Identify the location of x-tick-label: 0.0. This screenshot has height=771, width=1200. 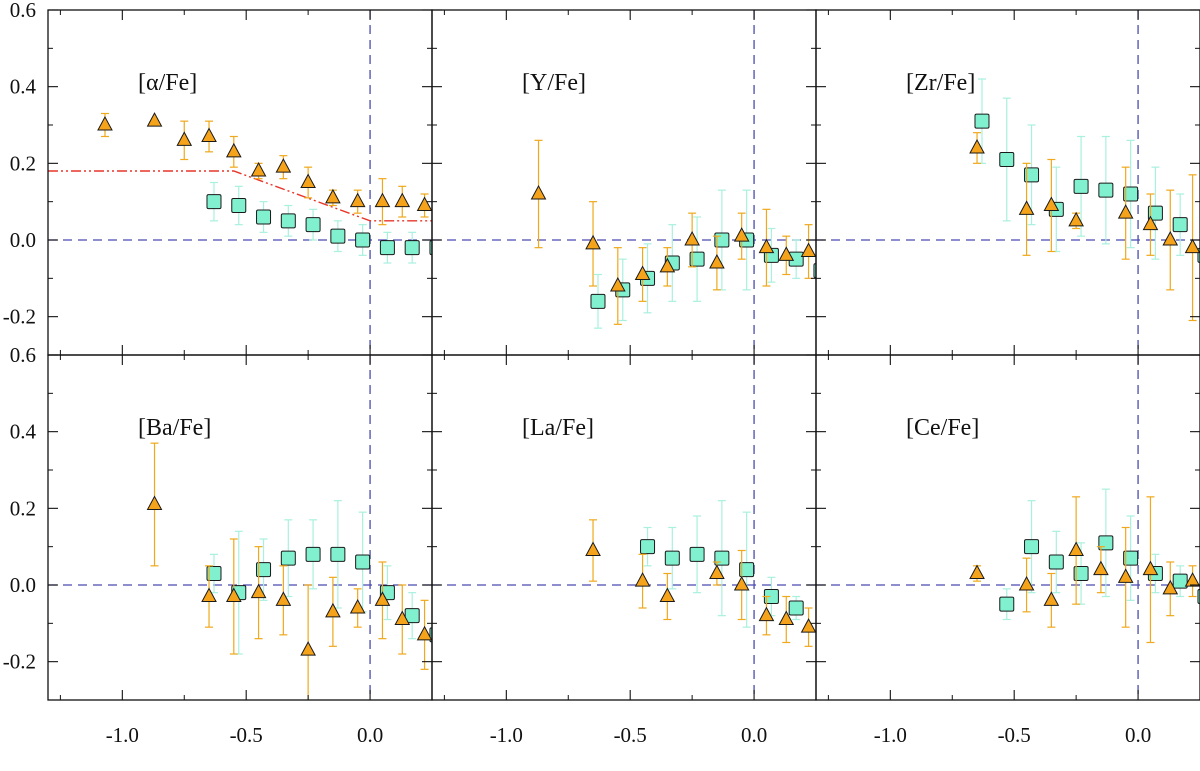
(1138, 735).